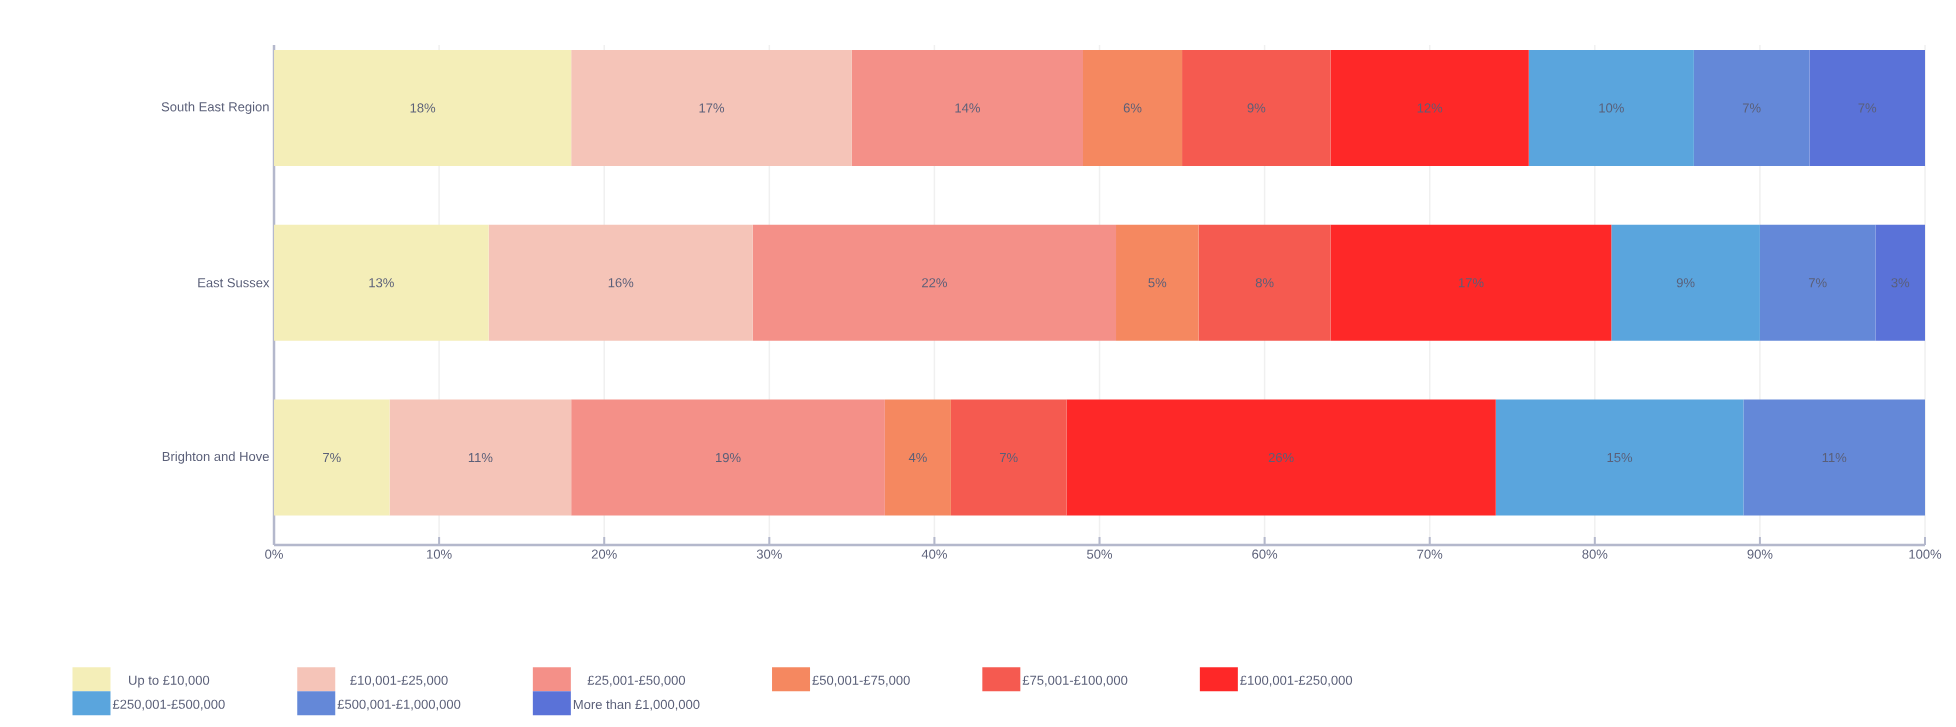  Describe the element at coordinates (1430, 554) in the screenshot. I see `x-tick-label: 70%` at that location.